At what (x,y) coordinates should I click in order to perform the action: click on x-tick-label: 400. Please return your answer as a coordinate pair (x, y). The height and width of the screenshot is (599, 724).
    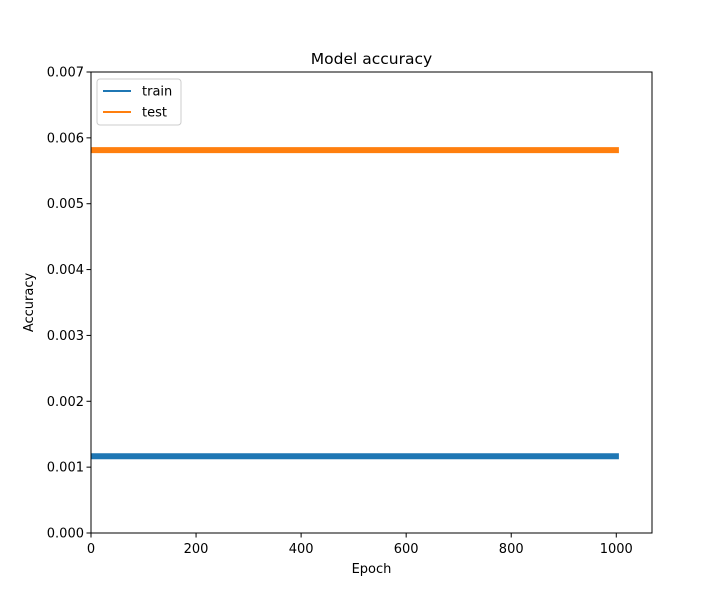
    Looking at the image, I should click on (301, 549).